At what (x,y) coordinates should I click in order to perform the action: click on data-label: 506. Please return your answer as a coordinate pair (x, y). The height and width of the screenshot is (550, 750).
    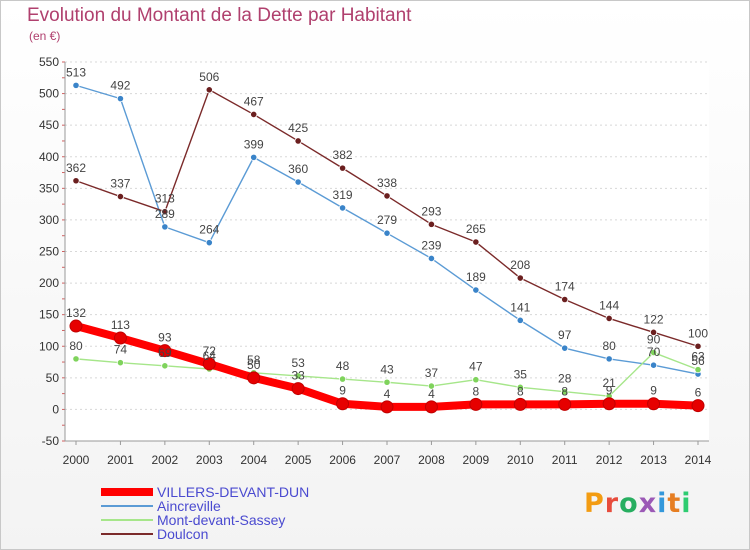
    Looking at the image, I should click on (209, 77).